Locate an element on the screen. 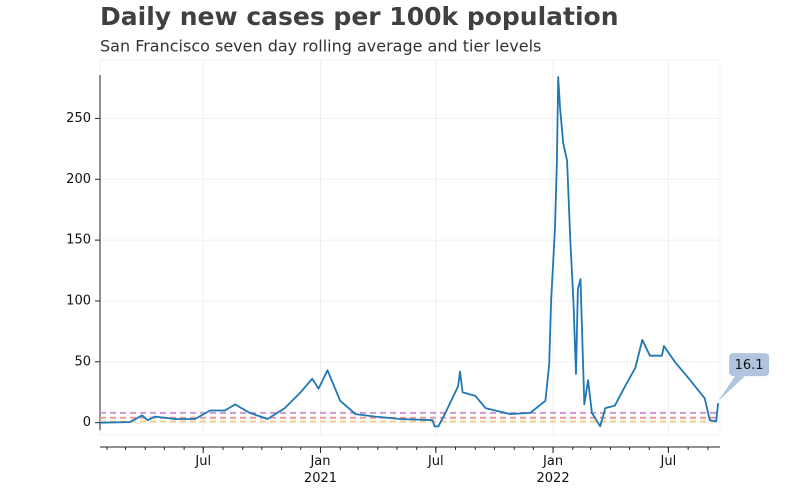 This screenshot has height=500, width=800. callout-box is located at coordinates (749, 365).